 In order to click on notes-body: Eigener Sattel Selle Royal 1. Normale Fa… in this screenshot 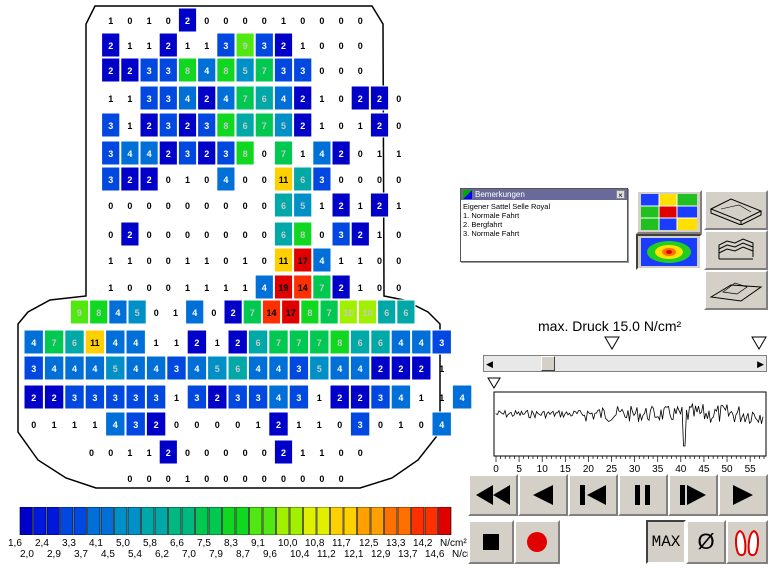, I will do `click(544, 220)`.